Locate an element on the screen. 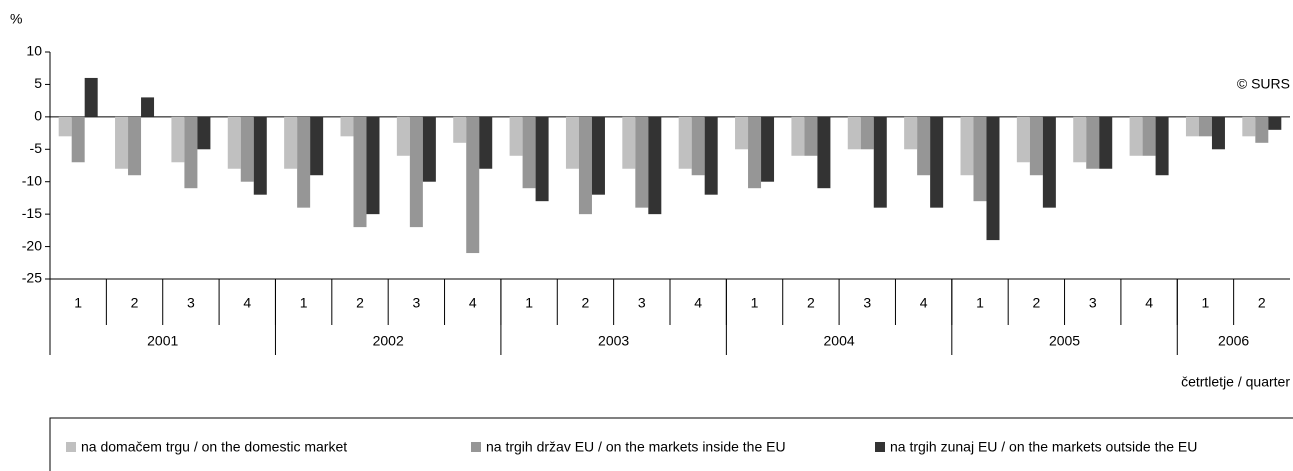 The image size is (1293, 471). year-label: 2003 is located at coordinates (613, 341).